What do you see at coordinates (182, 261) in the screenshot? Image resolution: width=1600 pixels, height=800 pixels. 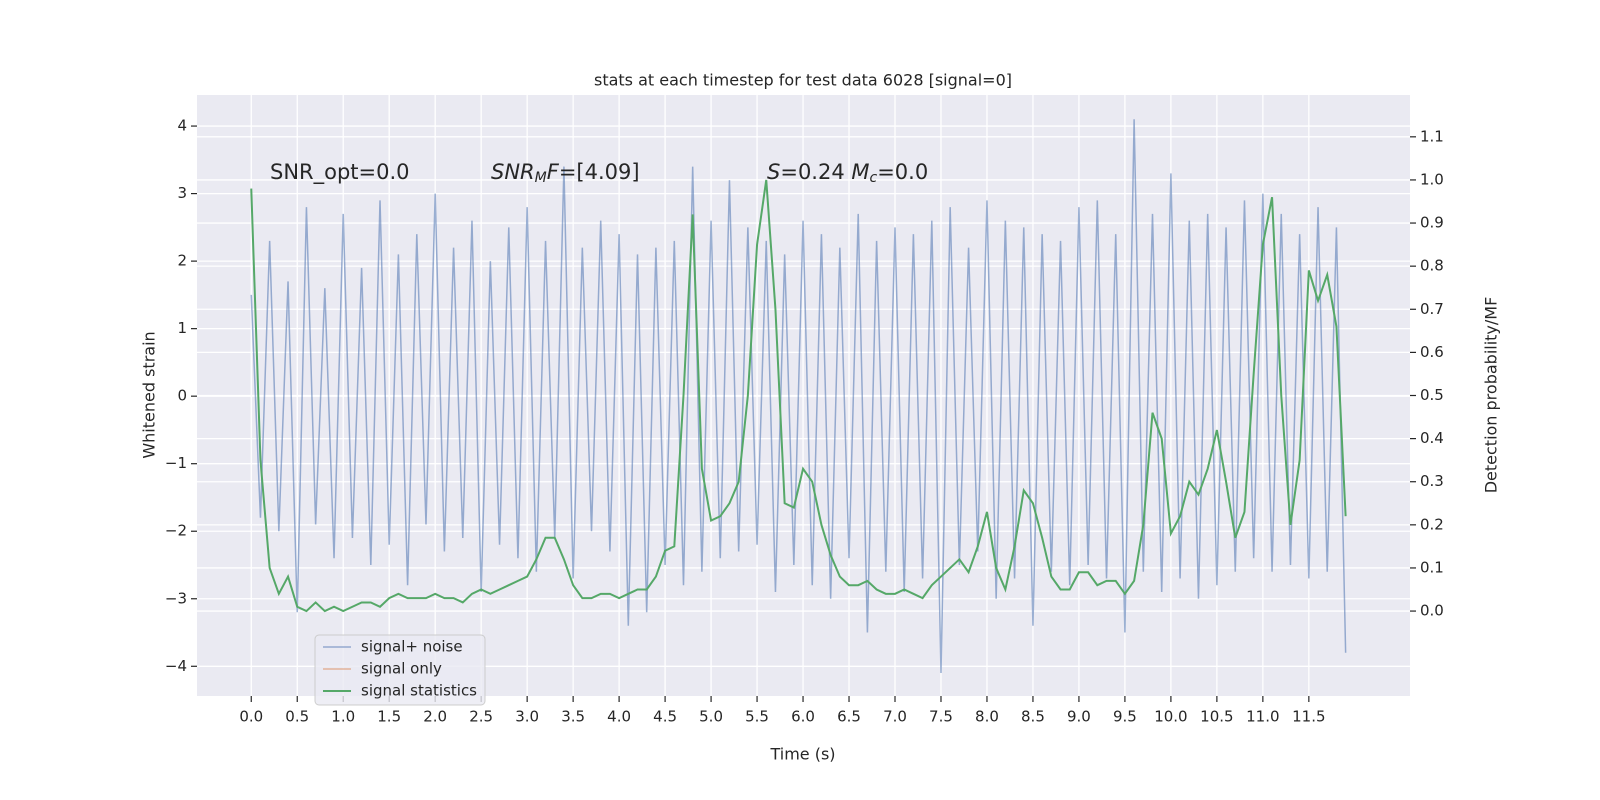 I see `y-tick-label: 2` at bounding box center [182, 261].